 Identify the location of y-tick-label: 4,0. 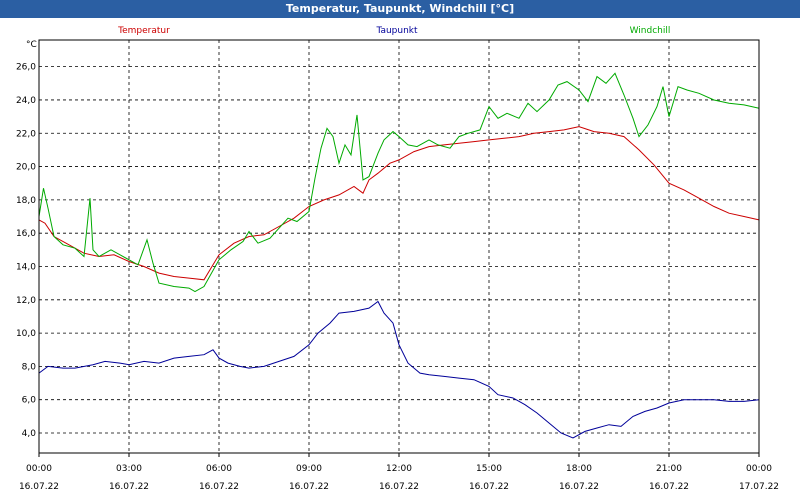
(29, 434).